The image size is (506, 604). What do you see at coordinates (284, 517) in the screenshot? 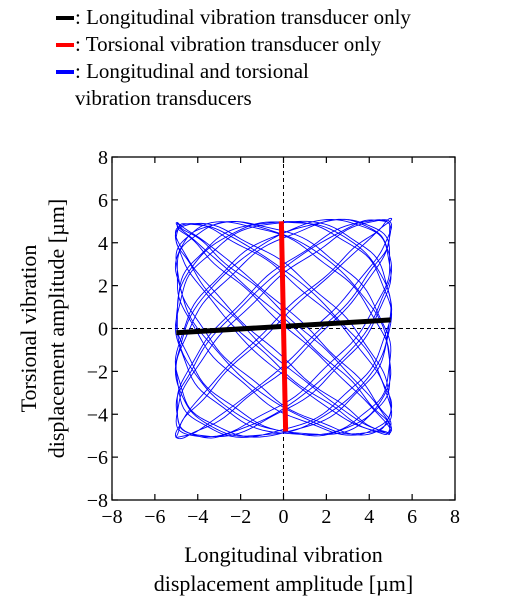
I see `x-tick-label: 0` at bounding box center [284, 517].